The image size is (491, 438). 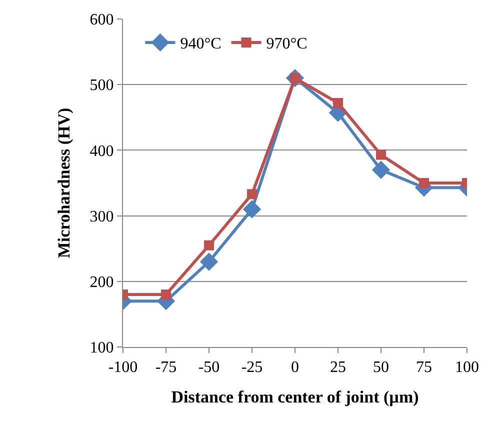 I want to click on y-tick-label: 200, so click(x=102, y=282).